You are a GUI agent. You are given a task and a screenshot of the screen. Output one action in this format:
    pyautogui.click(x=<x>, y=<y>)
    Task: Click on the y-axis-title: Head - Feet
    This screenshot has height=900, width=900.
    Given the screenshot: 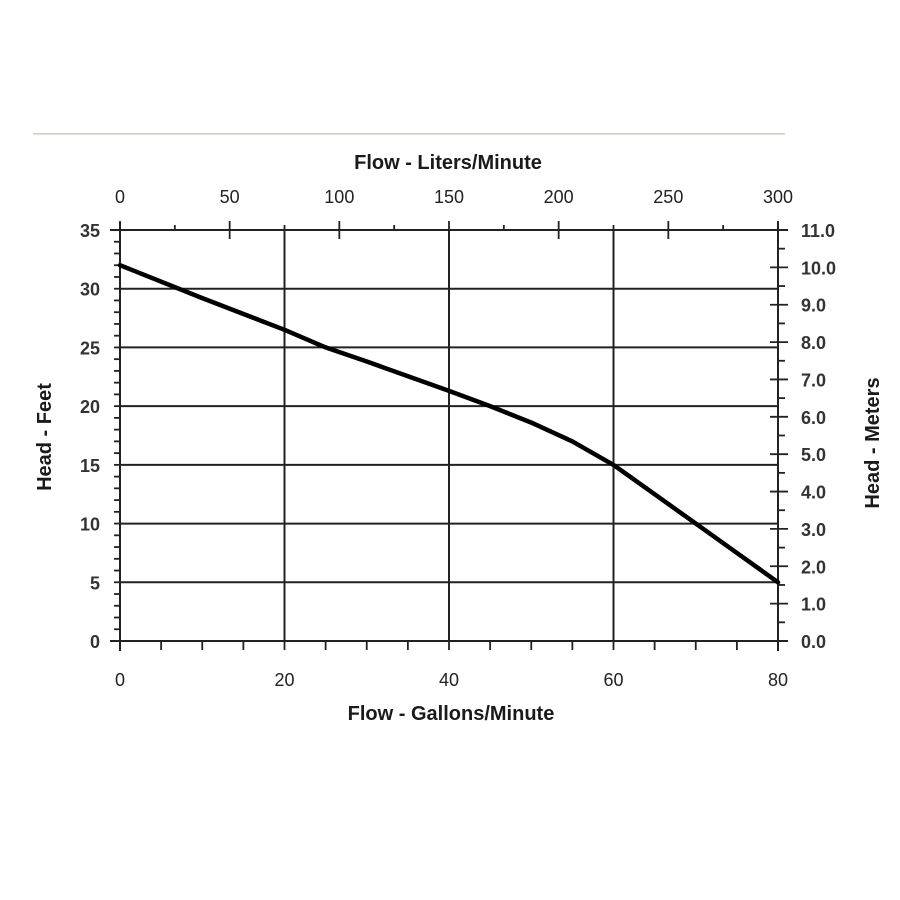 What is the action you would take?
    pyautogui.click(x=45, y=437)
    